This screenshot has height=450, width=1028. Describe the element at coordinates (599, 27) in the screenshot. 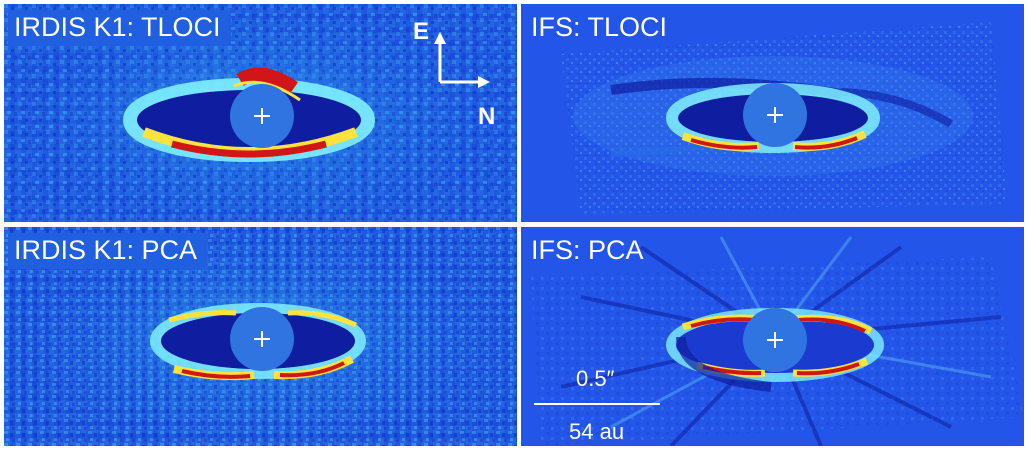

I see `panel-label: IFS: TLOCI` at that location.